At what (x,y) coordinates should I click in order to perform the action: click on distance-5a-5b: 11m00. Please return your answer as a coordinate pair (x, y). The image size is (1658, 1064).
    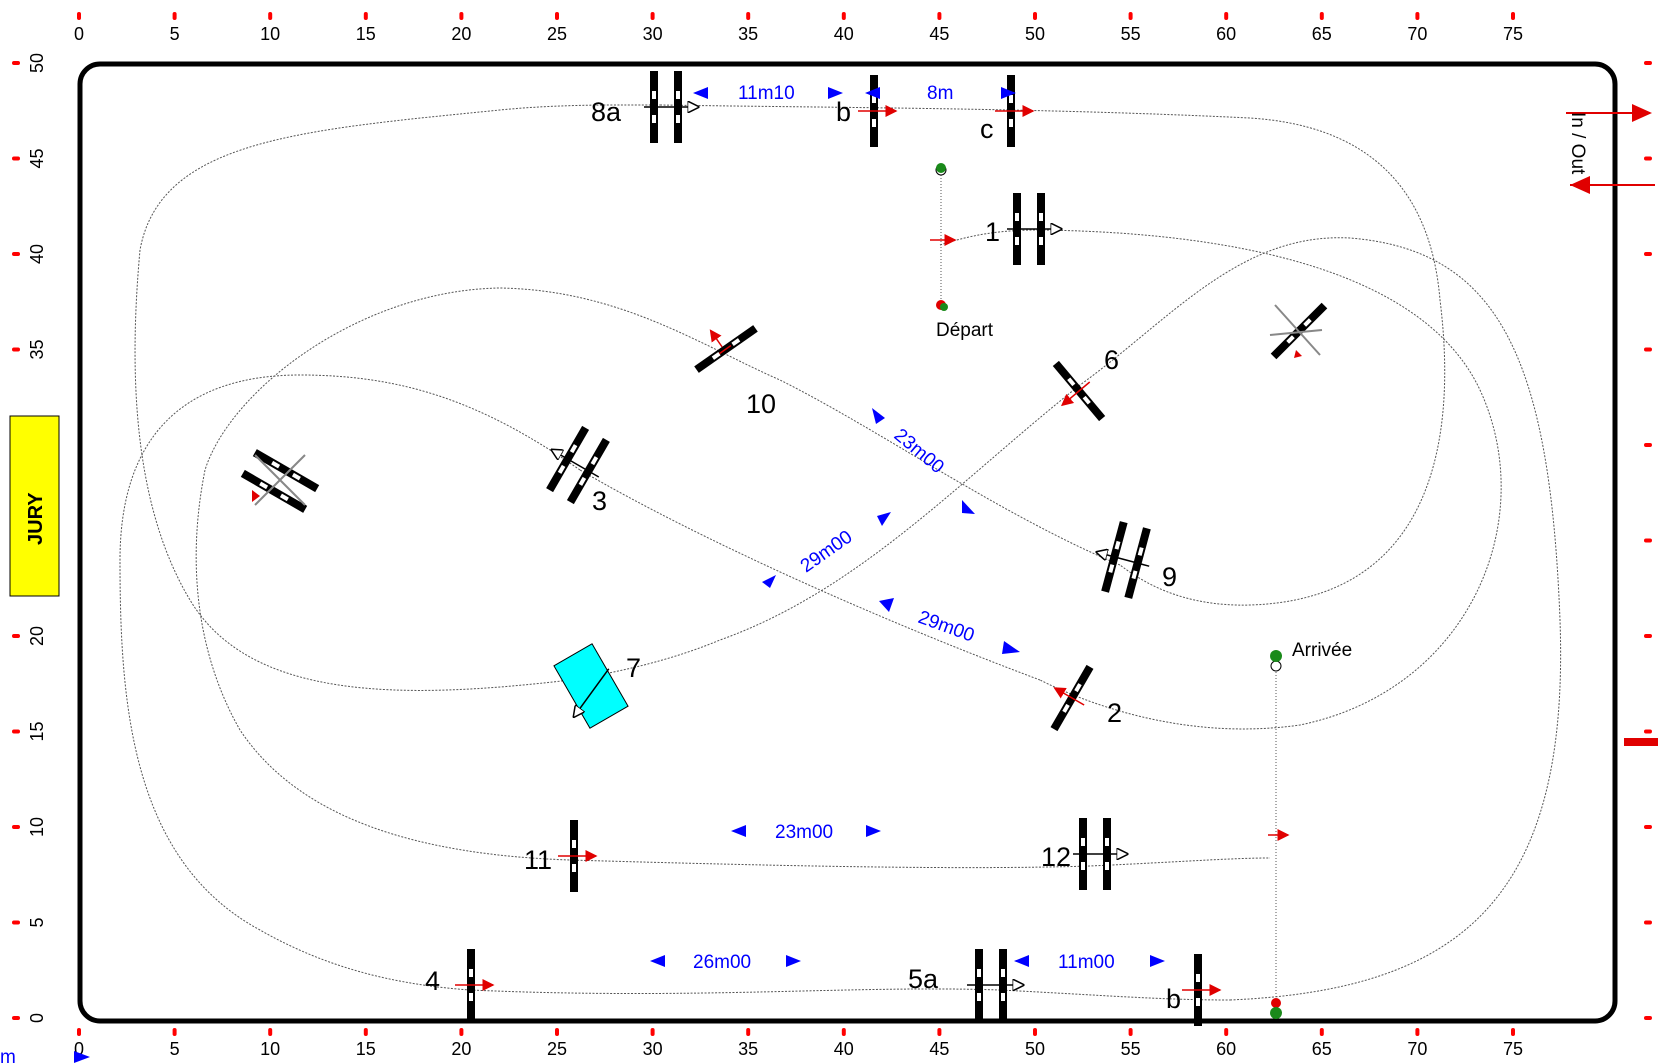
    Looking at the image, I should click on (1089, 962).